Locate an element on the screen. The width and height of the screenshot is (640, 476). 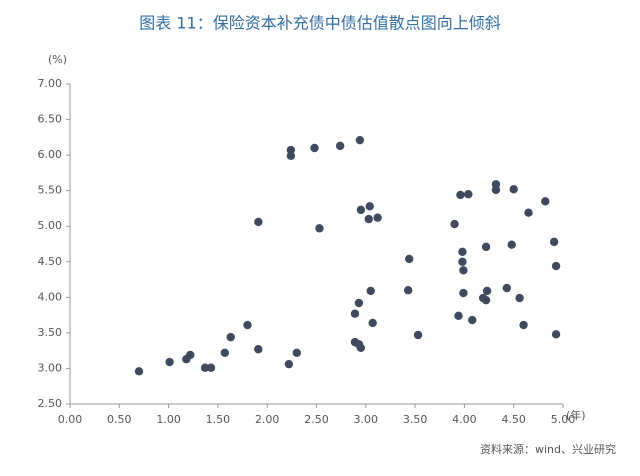
x-tick-label: 2.50 is located at coordinates (316, 419).